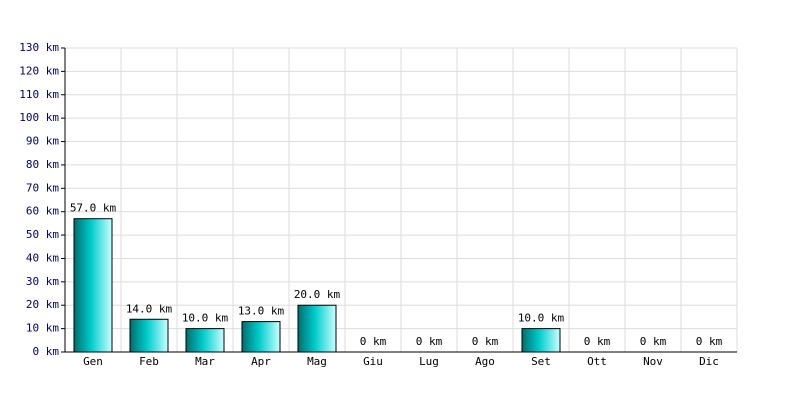  Describe the element at coordinates (597, 361) in the screenshot. I see `x-tick-label: Ott` at that location.